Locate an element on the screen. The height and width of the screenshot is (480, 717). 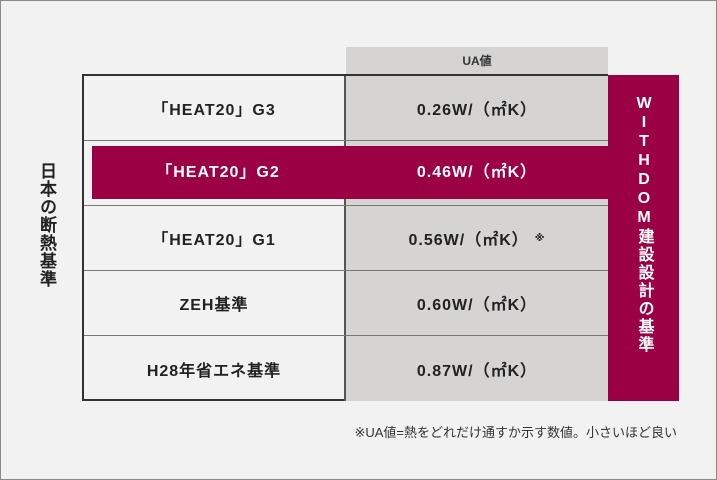
footnote: ※UA値=熱をどれだけ通すか示す数値。小さいほど良い is located at coordinates (515, 432).